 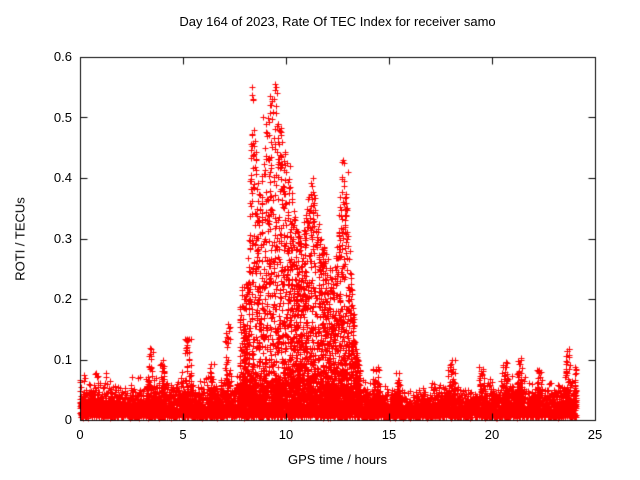 I want to click on x-axis-label: GPS time / hours, so click(x=337, y=459).